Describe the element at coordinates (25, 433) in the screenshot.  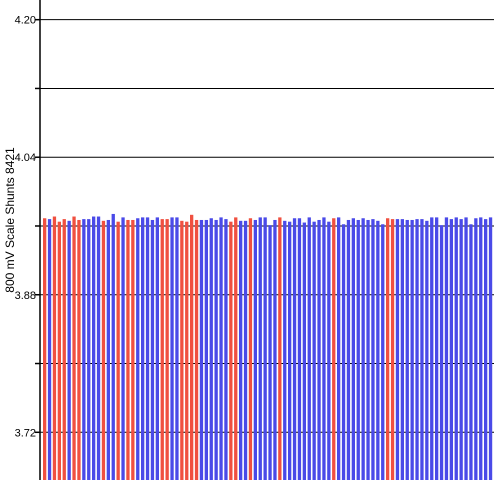
I see `y-tick-label: 3.72` at that location.